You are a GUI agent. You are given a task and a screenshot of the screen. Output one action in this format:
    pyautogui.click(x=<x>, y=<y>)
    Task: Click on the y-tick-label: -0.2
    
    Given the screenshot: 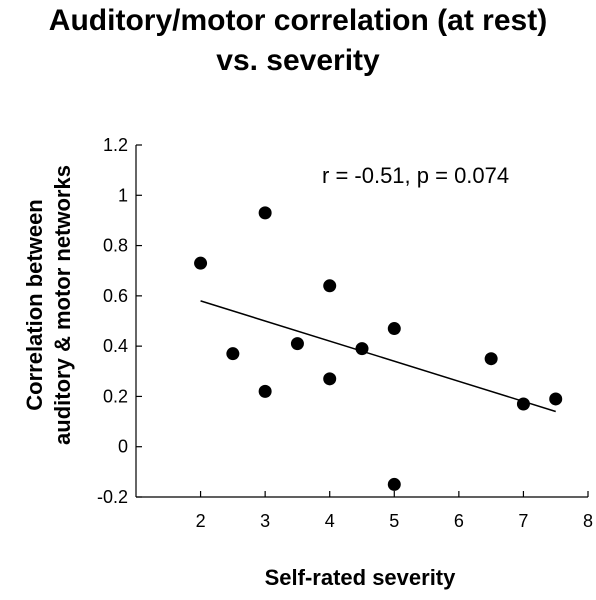 What is the action you would take?
    pyautogui.click(x=112, y=497)
    